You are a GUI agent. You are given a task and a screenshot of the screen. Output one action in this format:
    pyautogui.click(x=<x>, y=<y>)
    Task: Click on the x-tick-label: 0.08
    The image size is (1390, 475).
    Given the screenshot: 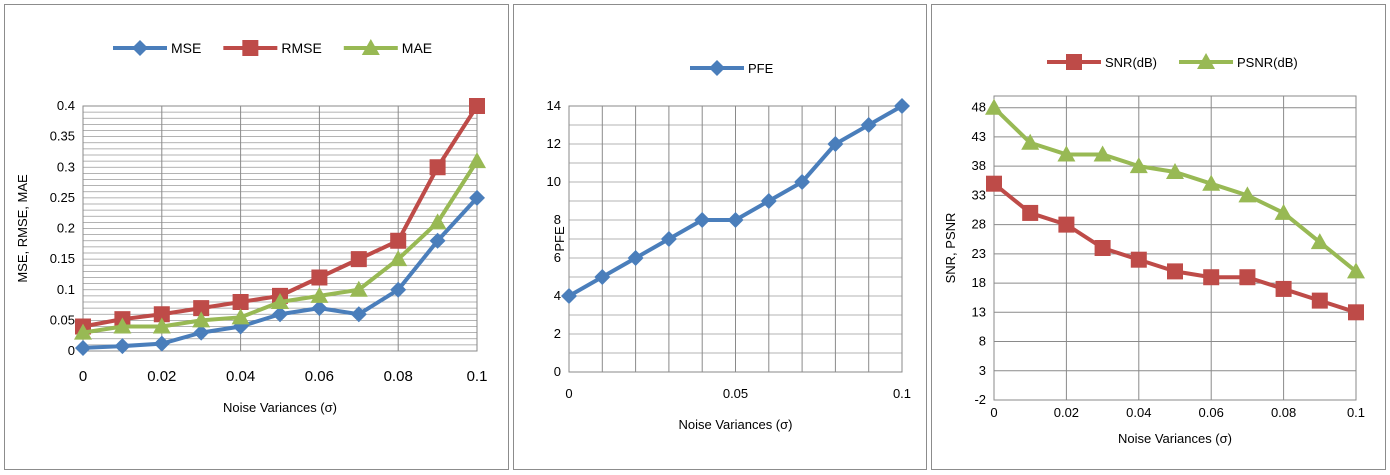 What is the action you would take?
    pyautogui.click(x=1283, y=412)
    